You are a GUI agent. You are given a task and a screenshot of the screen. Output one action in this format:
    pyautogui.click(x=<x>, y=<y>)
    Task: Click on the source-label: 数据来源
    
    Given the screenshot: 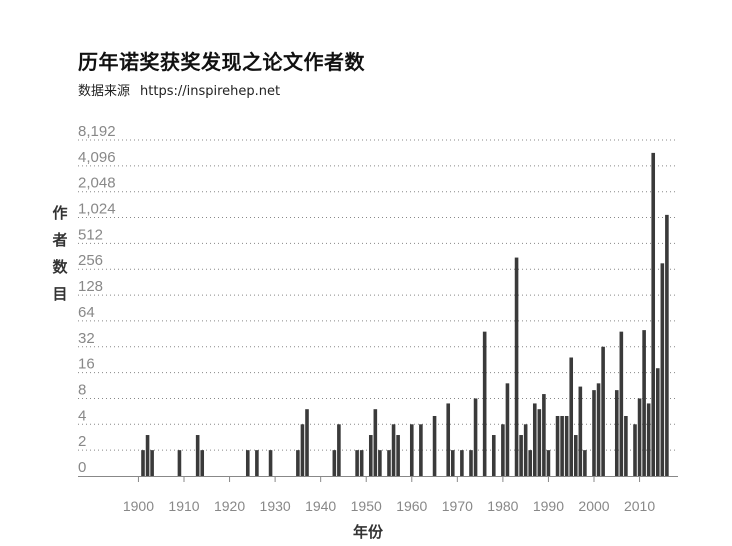 What is the action you would take?
    pyautogui.click(x=104, y=91)
    